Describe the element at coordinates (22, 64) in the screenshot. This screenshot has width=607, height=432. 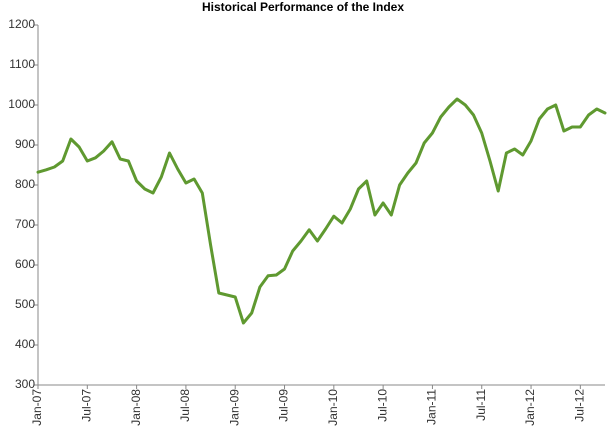
I see `y-tick-label: 1100` at that location.